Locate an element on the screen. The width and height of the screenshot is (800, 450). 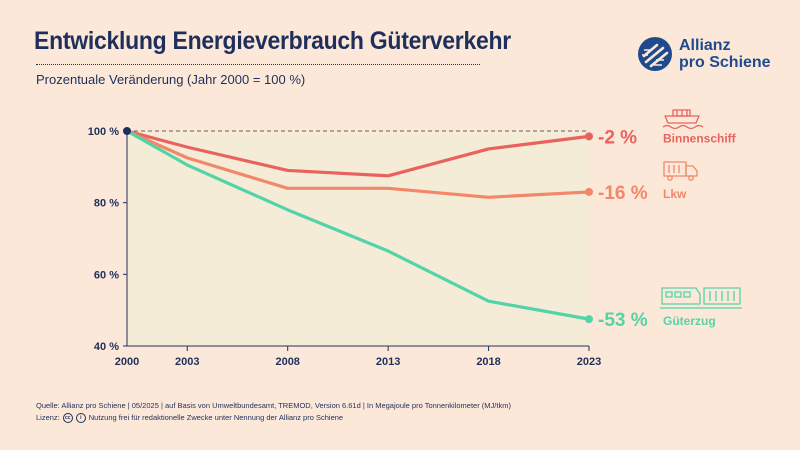
truck-icon is located at coordinates (680, 171).